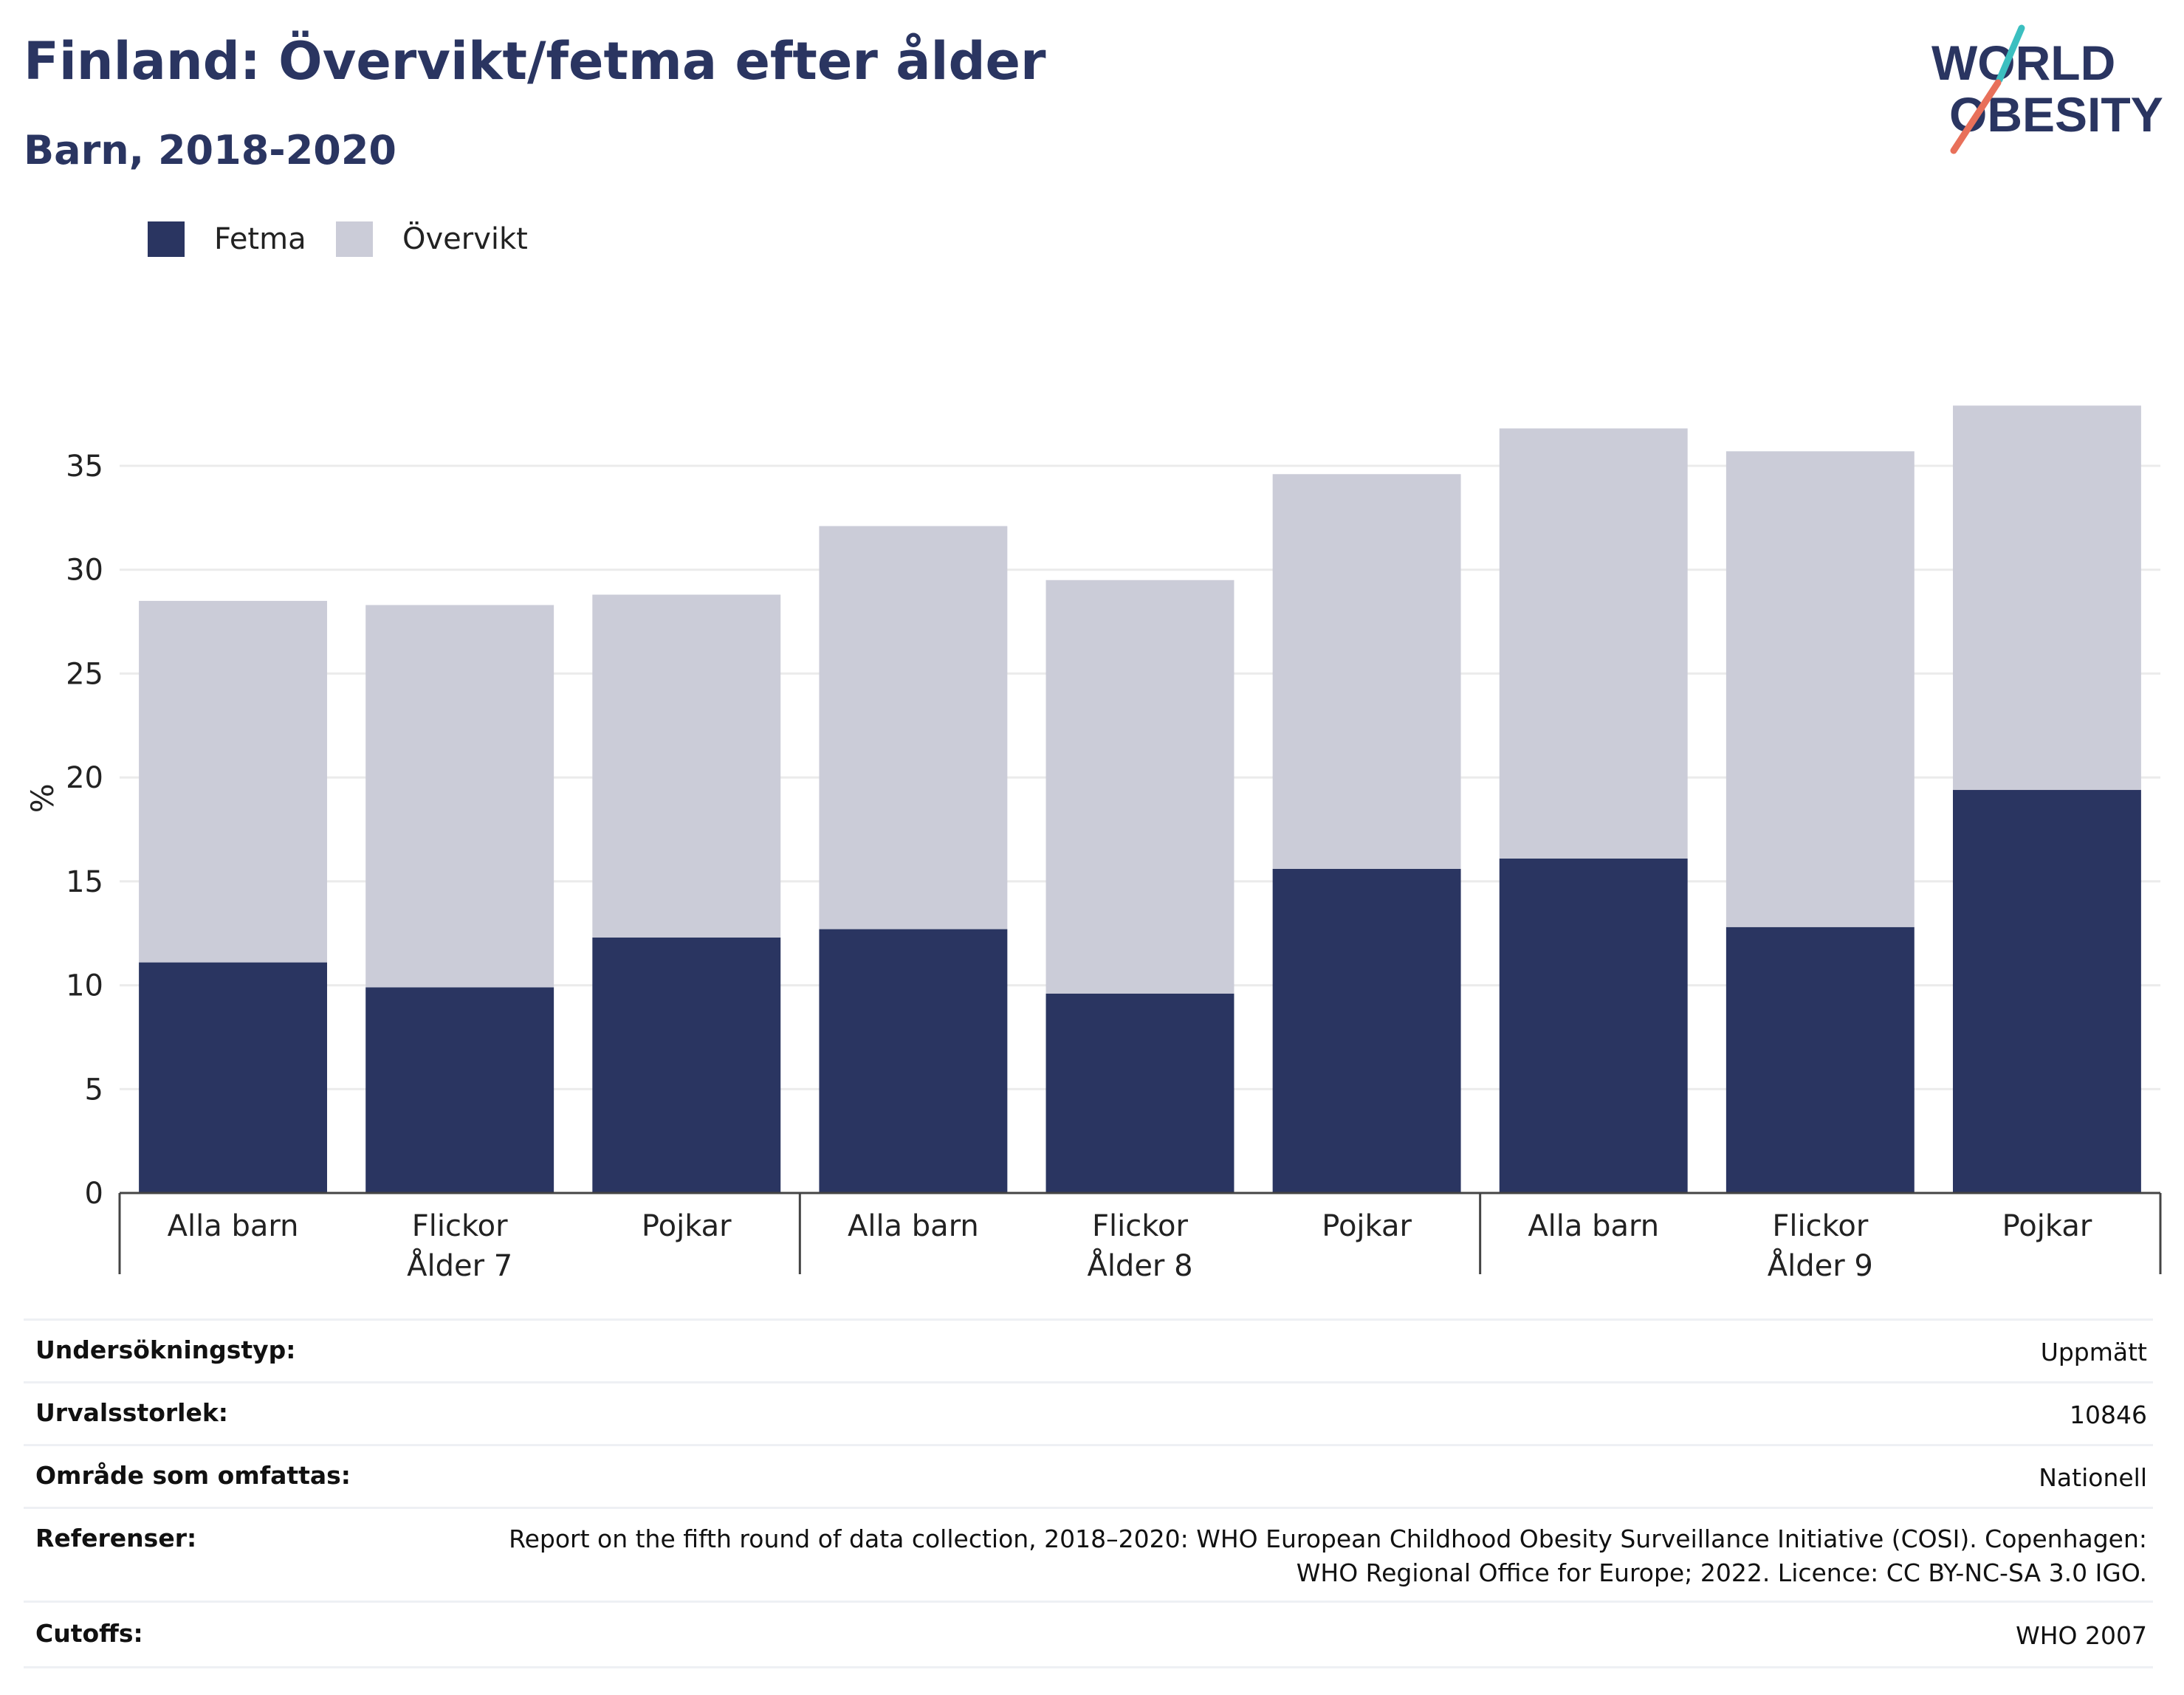  I want to click on y-tick-label: 10, so click(85, 986).